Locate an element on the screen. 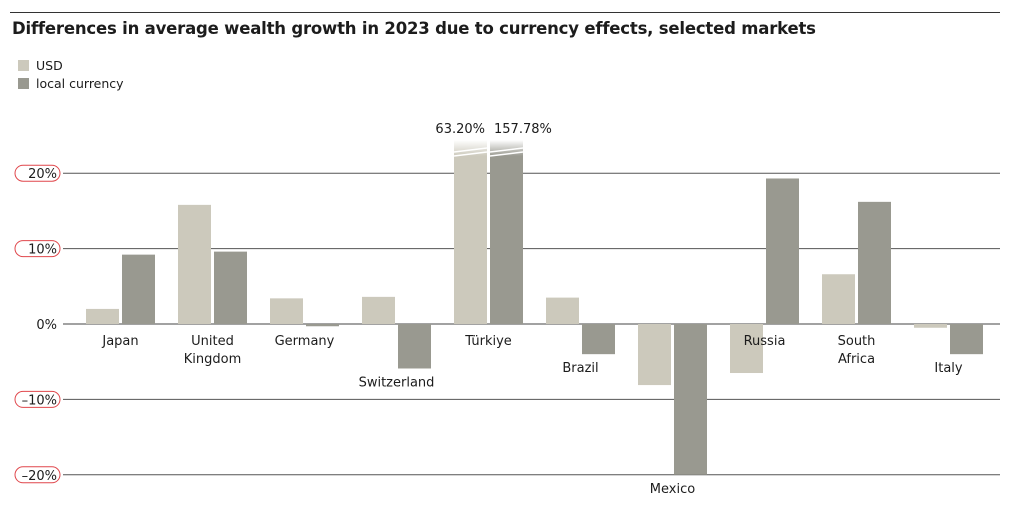  category-label: Africa is located at coordinates (856, 359).